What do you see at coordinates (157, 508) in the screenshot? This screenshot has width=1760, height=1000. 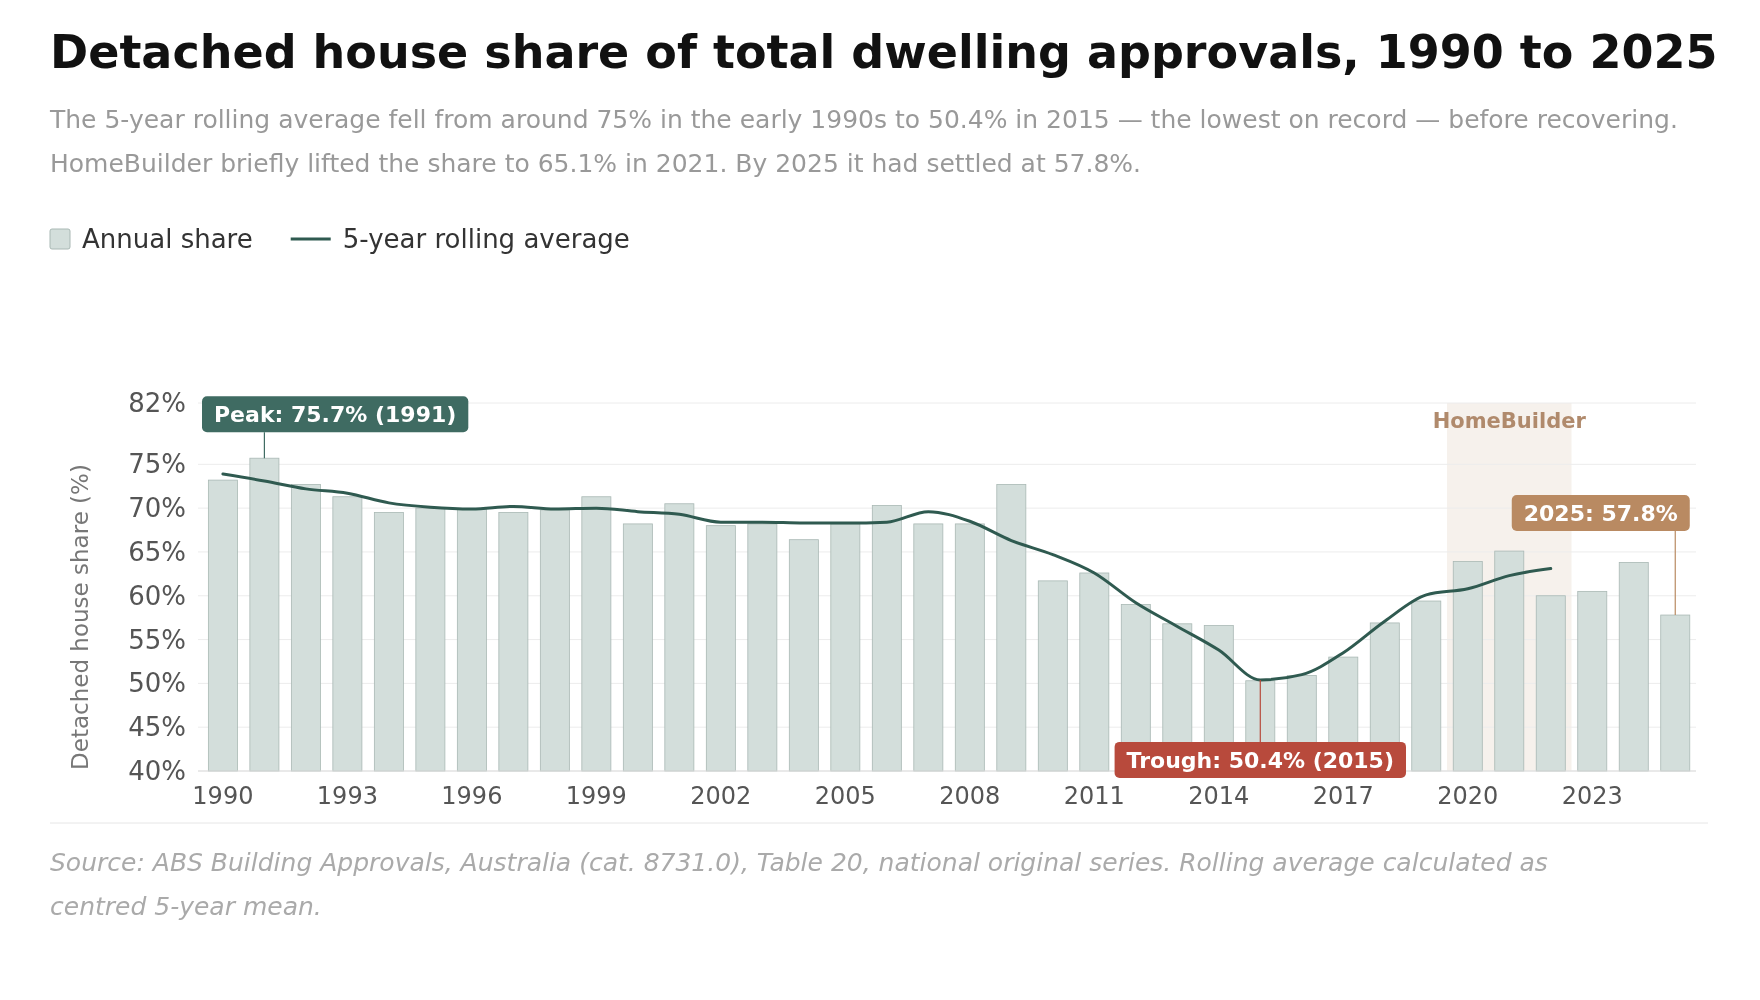 I see `y-tick-label: 70%` at bounding box center [157, 508].